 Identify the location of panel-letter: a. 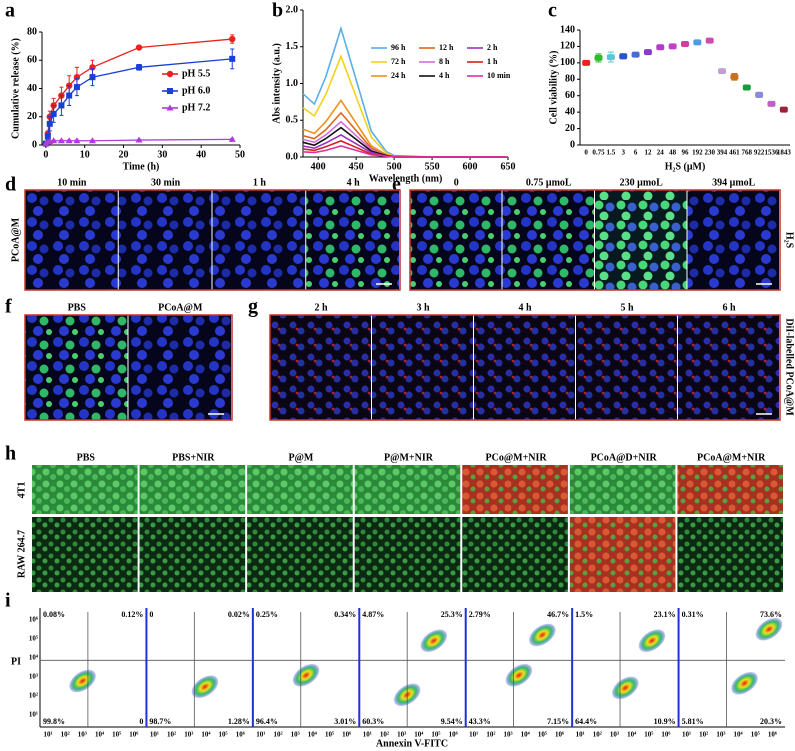
(10, 11).